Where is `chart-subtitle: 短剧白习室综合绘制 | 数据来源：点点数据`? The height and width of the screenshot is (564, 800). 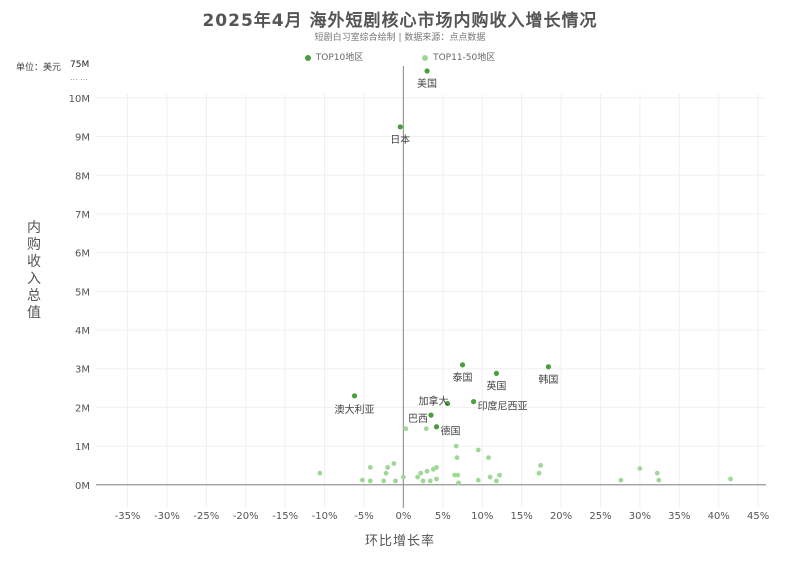
chart-subtitle: 短剧白习室综合绘制 | 数据来源：点点数据 is located at coordinates (400, 38).